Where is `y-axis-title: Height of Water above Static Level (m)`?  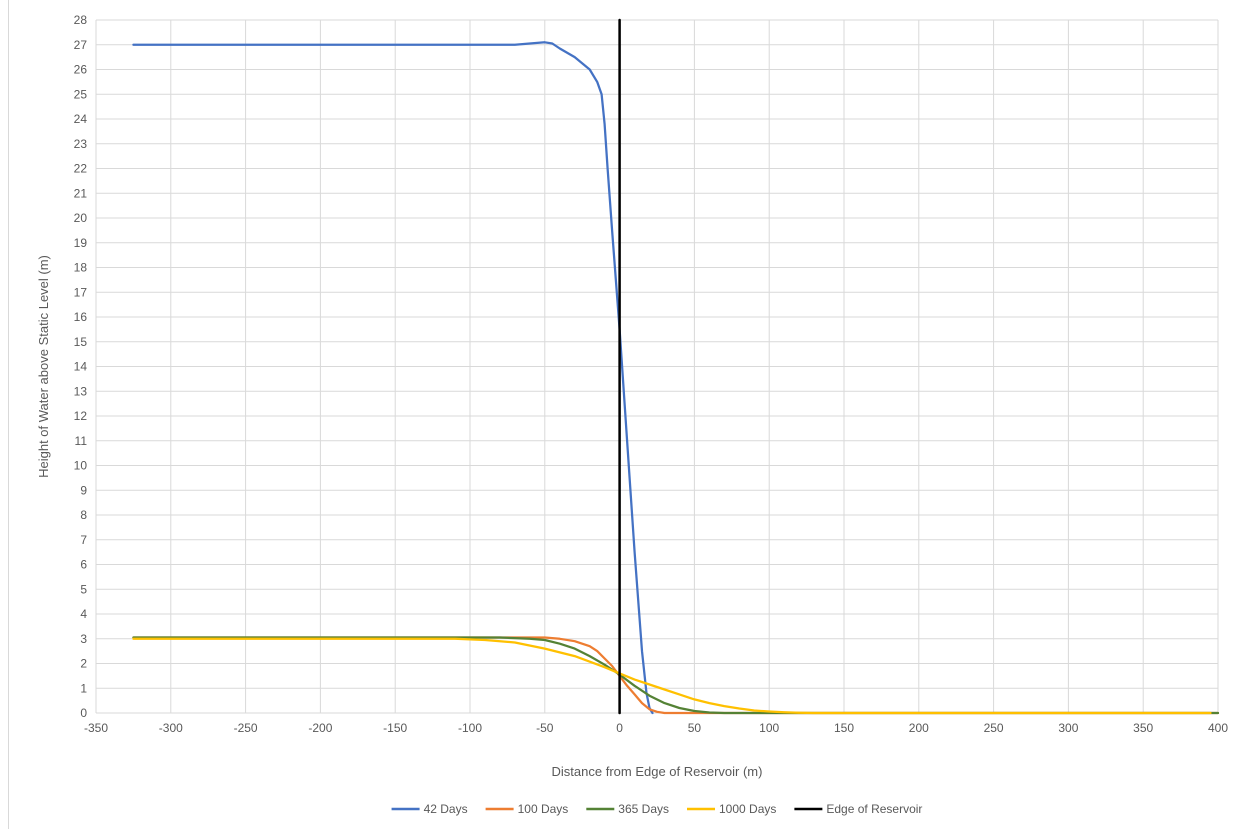 y-axis-title: Height of Water above Static Level (m) is located at coordinates (43, 366).